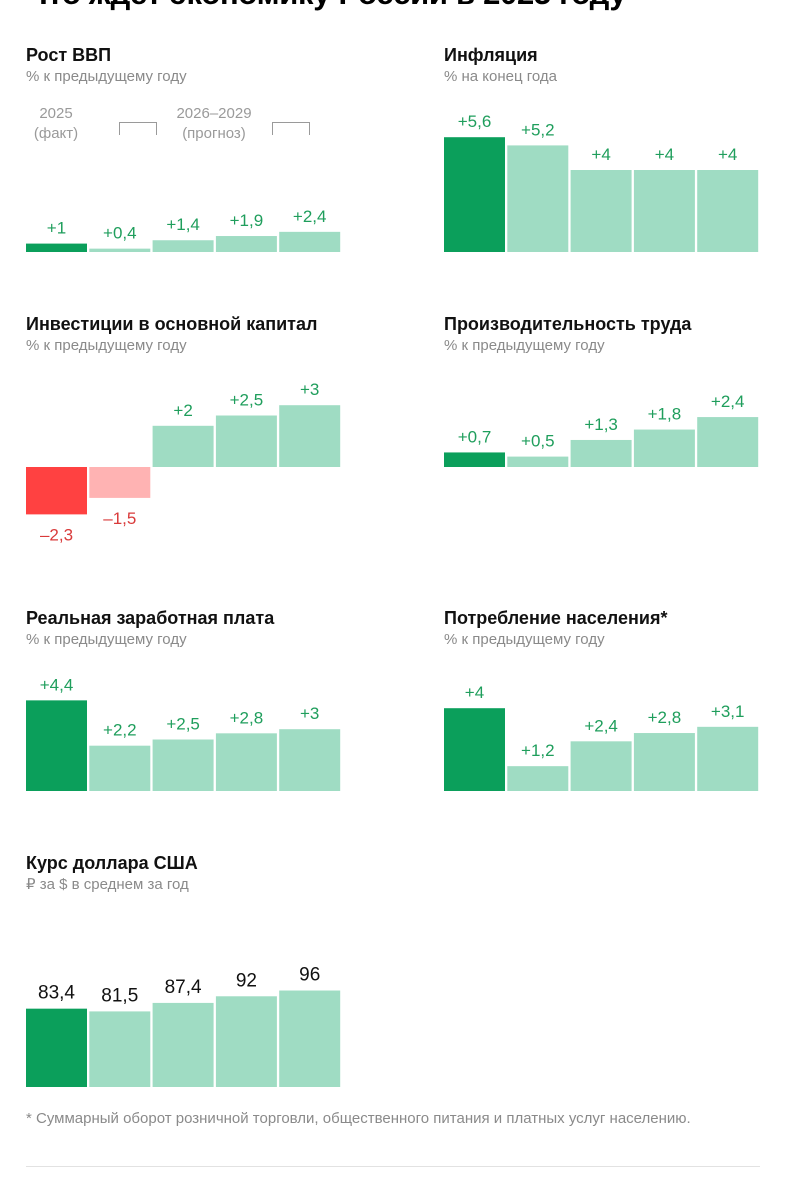 This screenshot has width=785, height=1178. Describe the element at coordinates (246, 980) in the screenshot. I see `data-label: 92` at that location.